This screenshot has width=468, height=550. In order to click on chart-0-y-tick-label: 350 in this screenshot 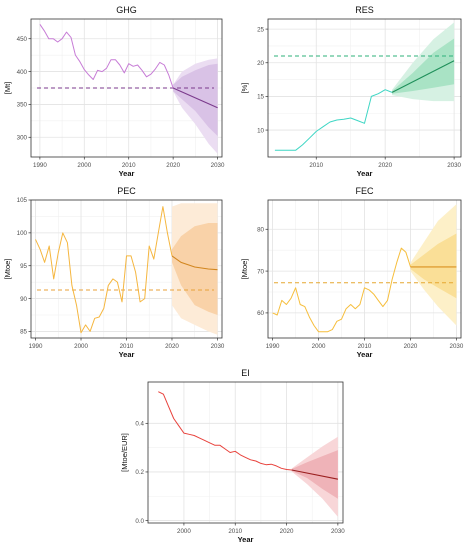, I will do `click(22, 105)`.